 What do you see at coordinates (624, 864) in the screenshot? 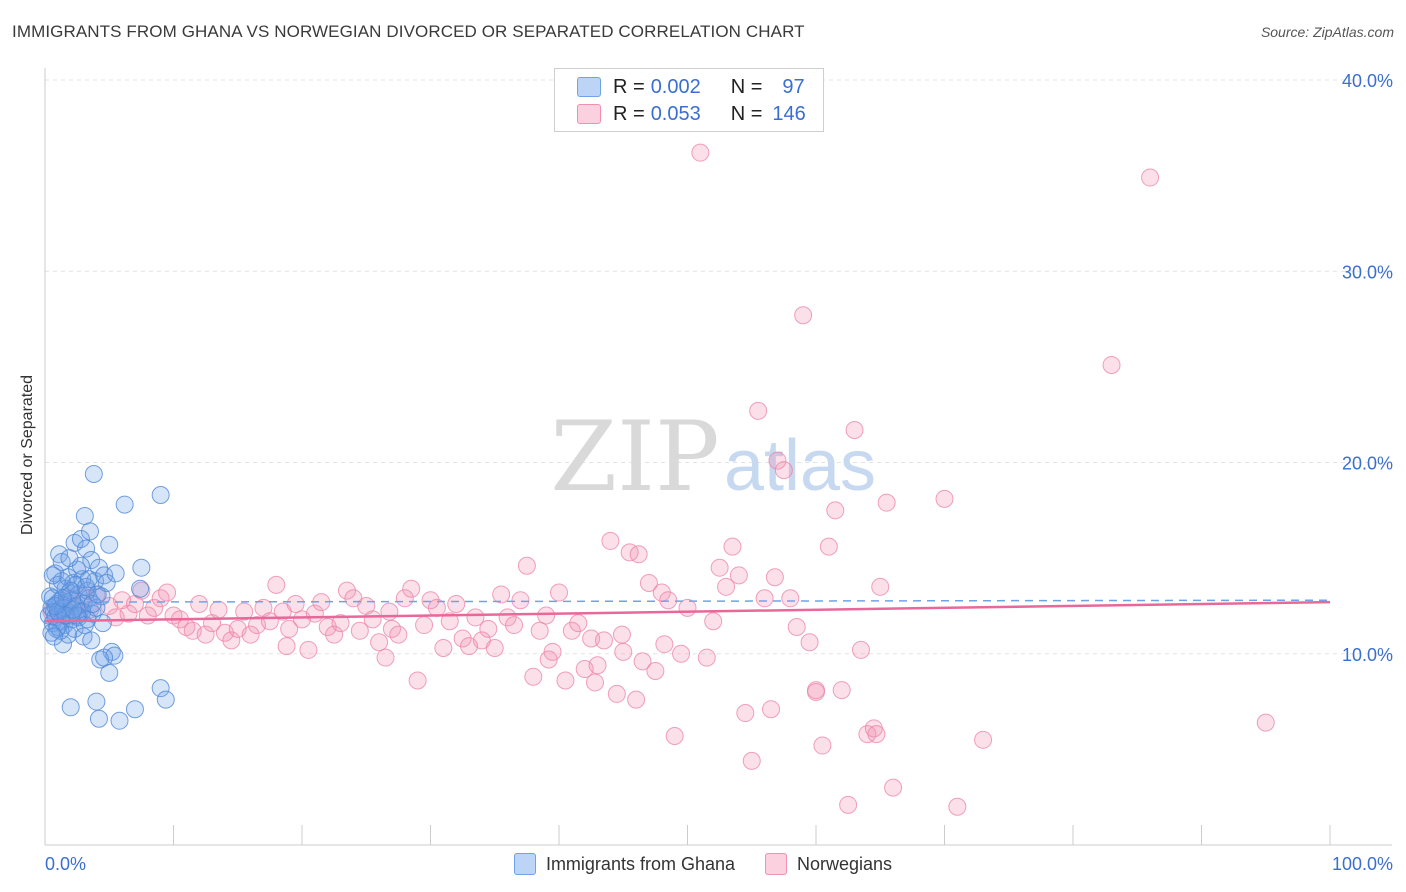
I see `legend-item-ghana: Immigrants from Ghana` at bounding box center [624, 864].